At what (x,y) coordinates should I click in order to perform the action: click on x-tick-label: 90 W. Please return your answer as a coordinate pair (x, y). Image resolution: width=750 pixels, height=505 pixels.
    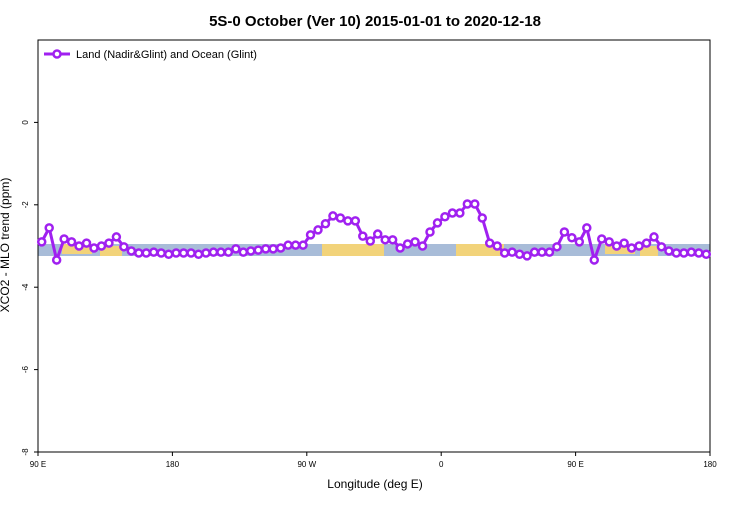
    Looking at the image, I should click on (306, 464).